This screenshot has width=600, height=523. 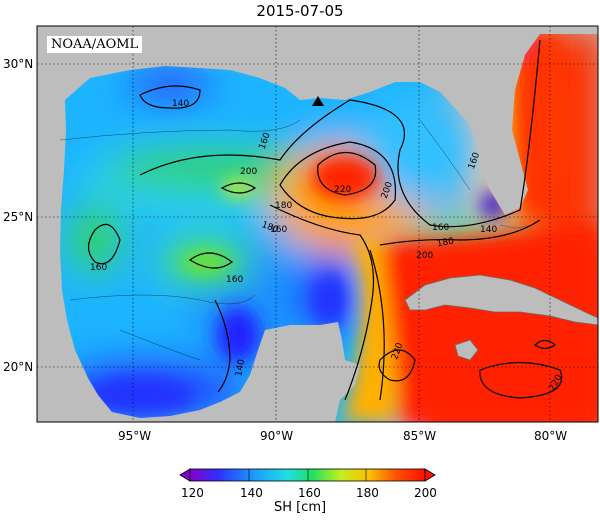 What do you see at coordinates (419, 436) in the screenshot?
I see `lon-label-85w: 85°W` at bounding box center [419, 436].